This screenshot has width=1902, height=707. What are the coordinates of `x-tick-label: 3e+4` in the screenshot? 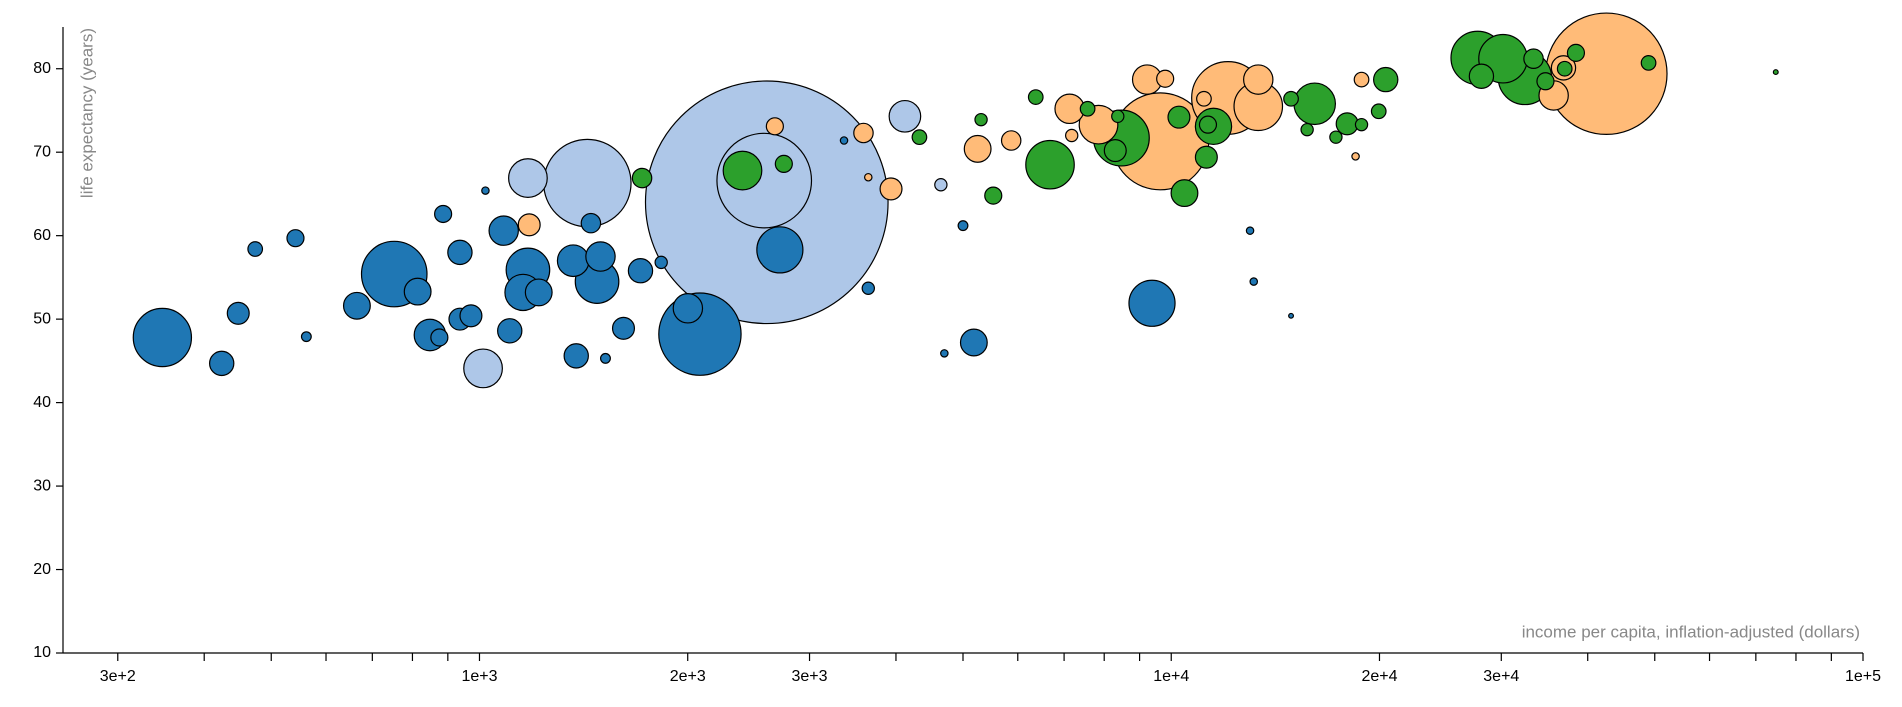 It's located at (1501, 676).